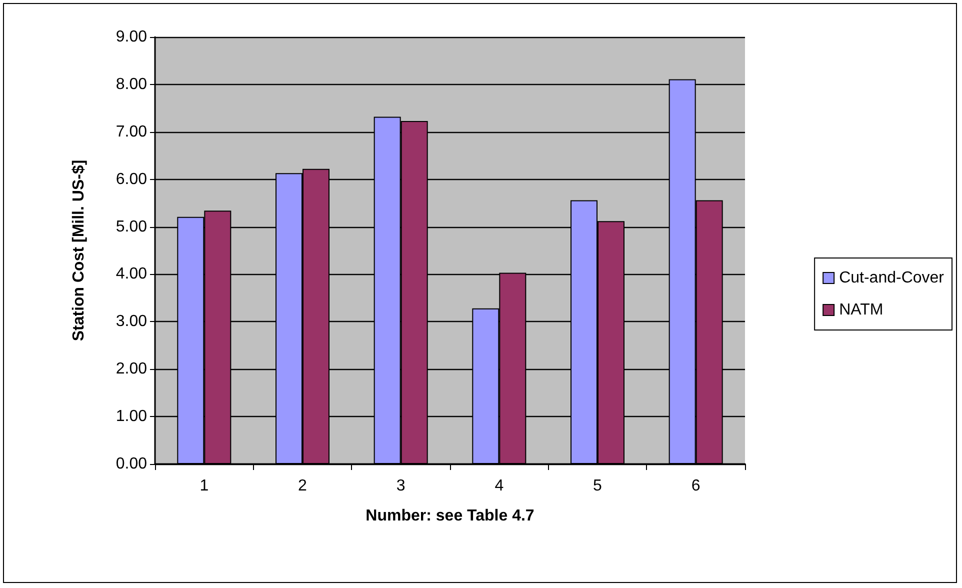 The image size is (962, 588). What do you see at coordinates (597, 486) in the screenshot?
I see `x-tick-label: 5` at bounding box center [597, 486].